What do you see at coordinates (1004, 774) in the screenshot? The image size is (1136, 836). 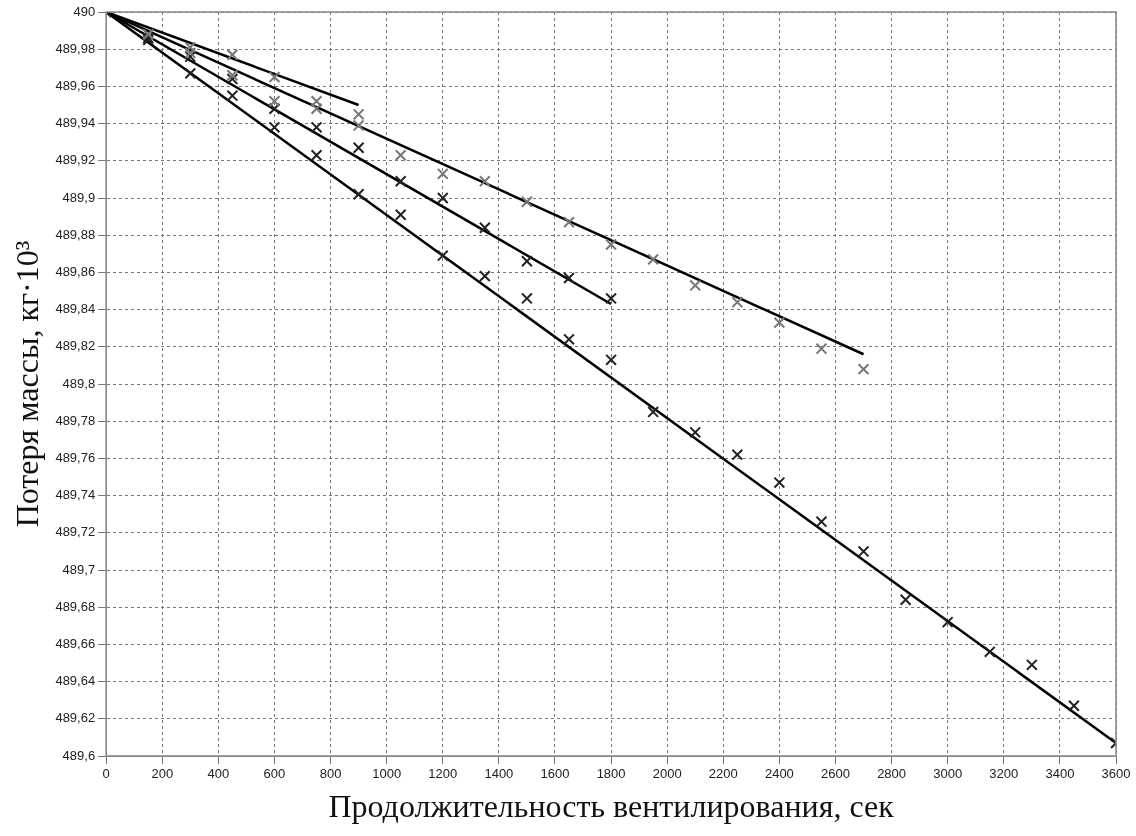 I see `x-tick-label: 3200` at bounding box center [1004, 774].